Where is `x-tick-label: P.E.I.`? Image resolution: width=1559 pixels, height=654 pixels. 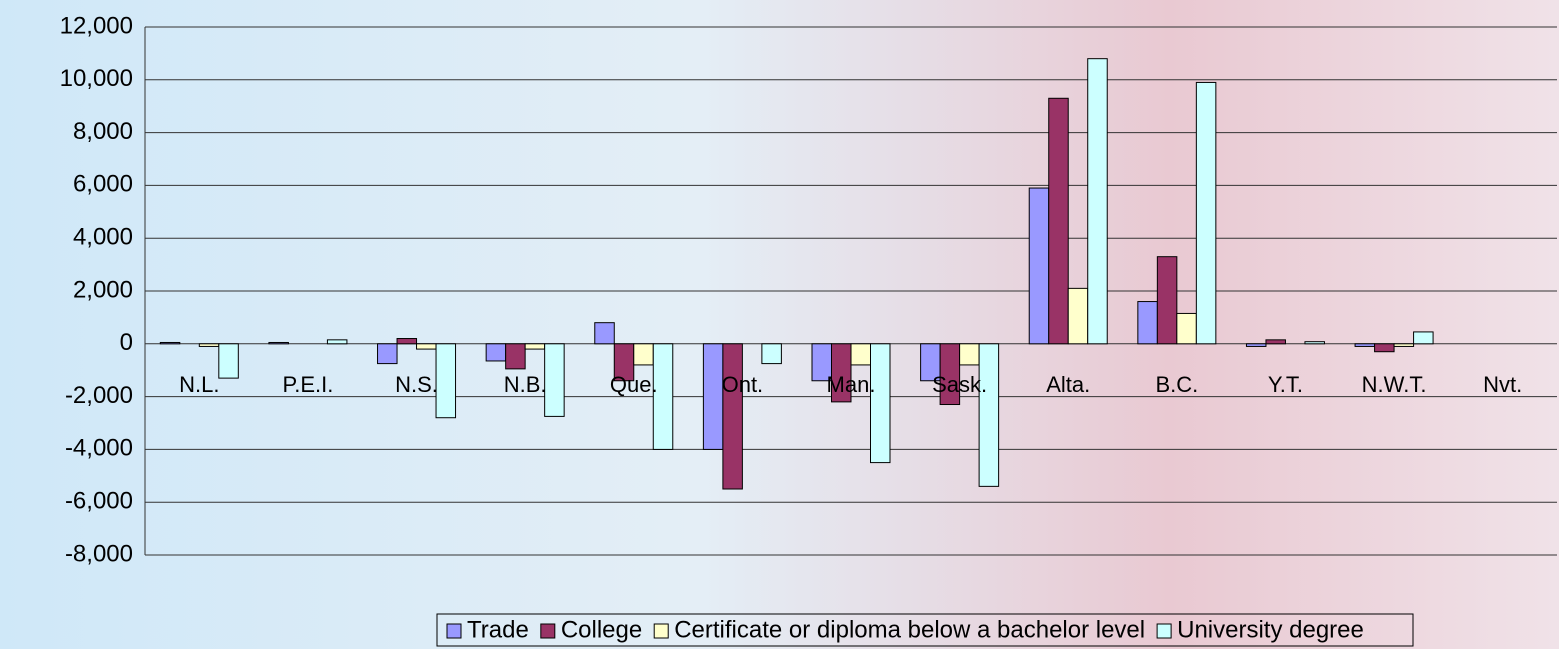
x-tick-label: P.E.I. is located at coordinates (307, 384).